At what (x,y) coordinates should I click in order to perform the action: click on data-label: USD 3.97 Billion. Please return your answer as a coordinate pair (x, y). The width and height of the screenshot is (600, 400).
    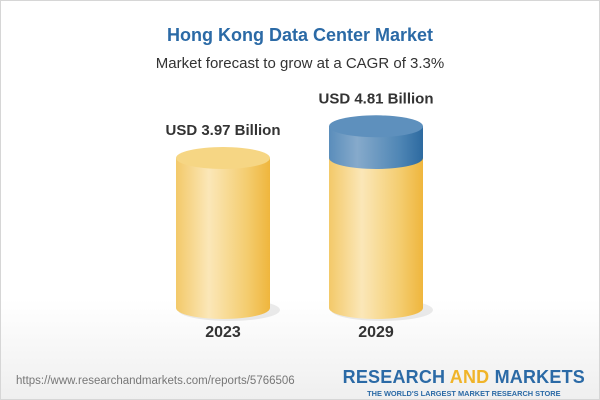
    Looking at the image, I should click on (222, 130).